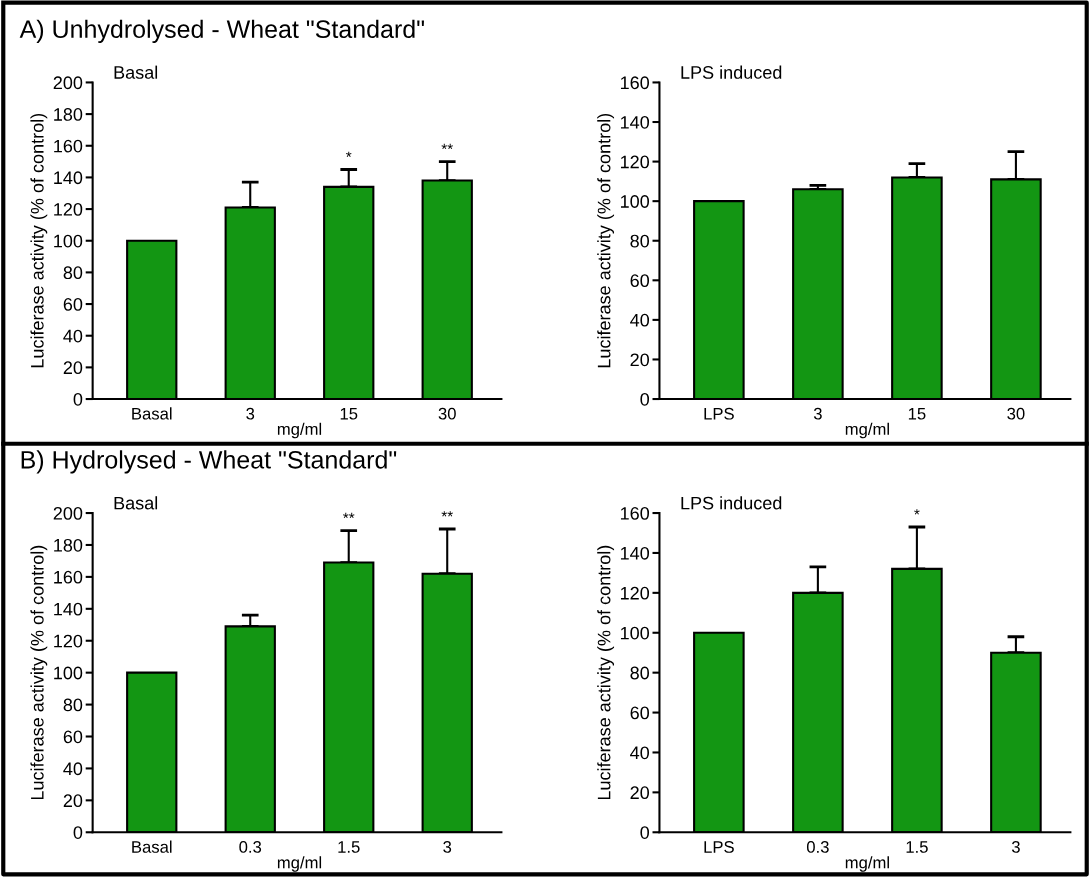  I want to click on chart-title: B) Hydrolysed - Wheat "Standard", so click(209, 462).